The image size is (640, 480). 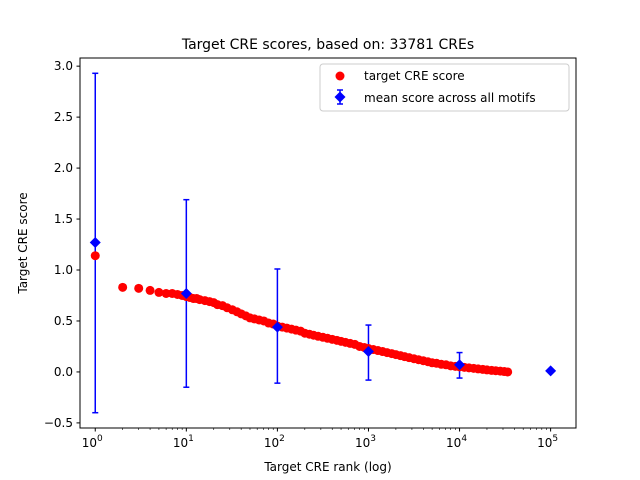 I want to click on y-tick-label: 3.0, so click(x=63, y=66).